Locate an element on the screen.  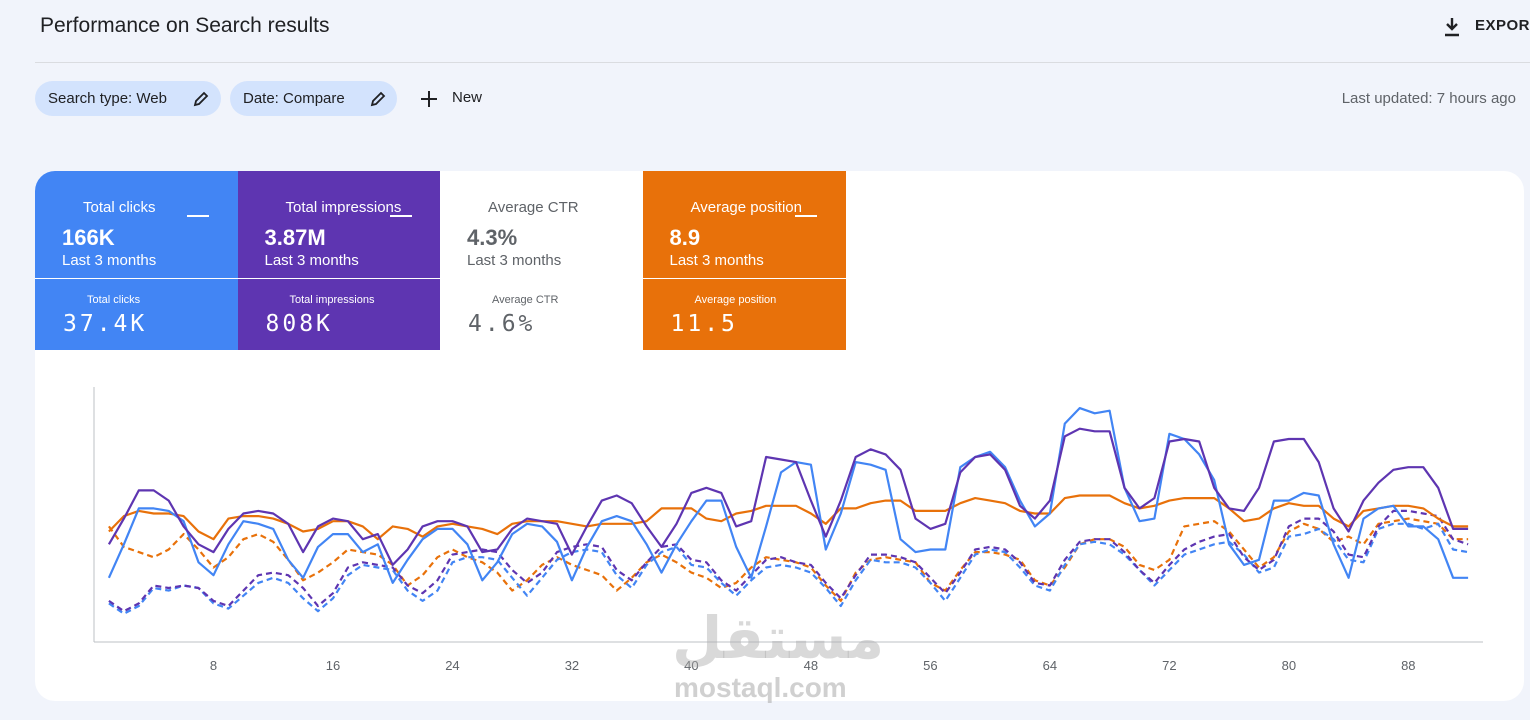
metric-value: 3.87M is located at coordinates (295, 237).